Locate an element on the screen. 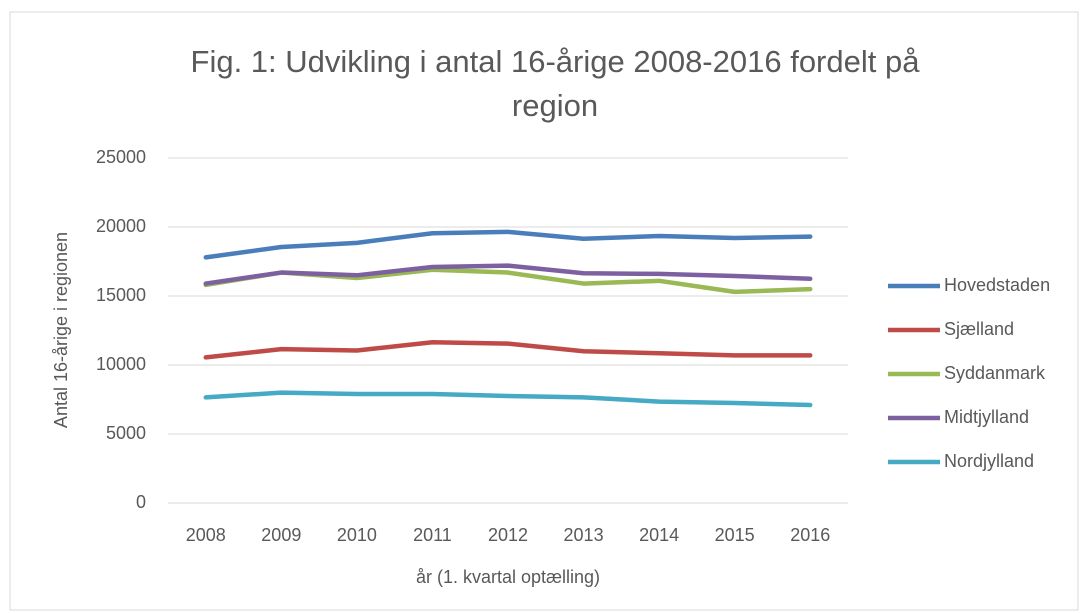  y-tick-label: 20000 is located at coordinates (121, 226).